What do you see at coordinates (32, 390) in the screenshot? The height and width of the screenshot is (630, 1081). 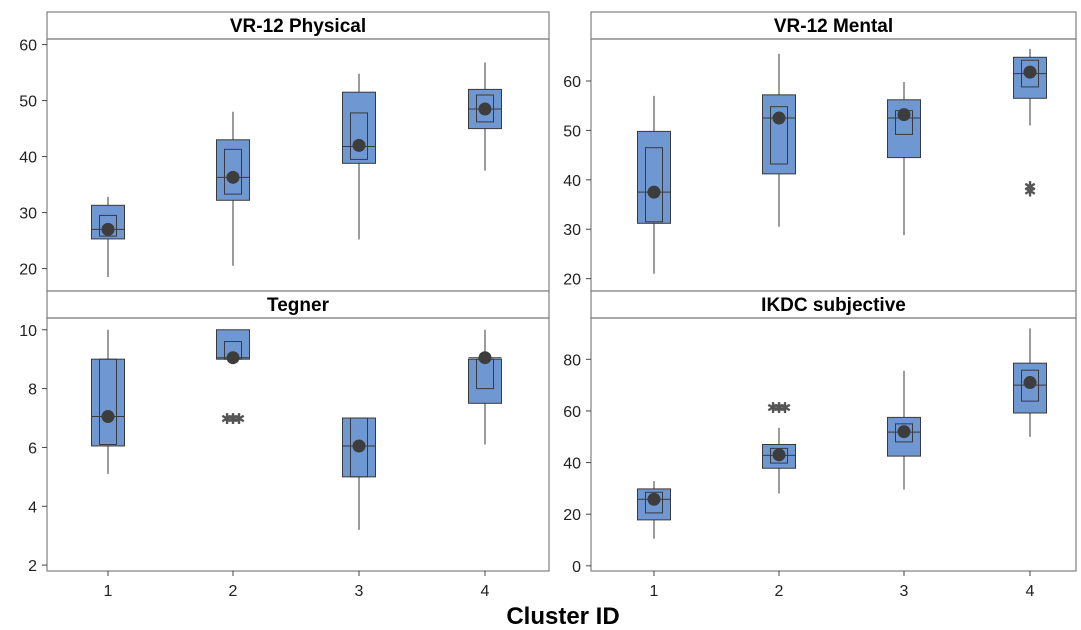 I see `y-tick-label: 8` at bounding box center [32, 390].